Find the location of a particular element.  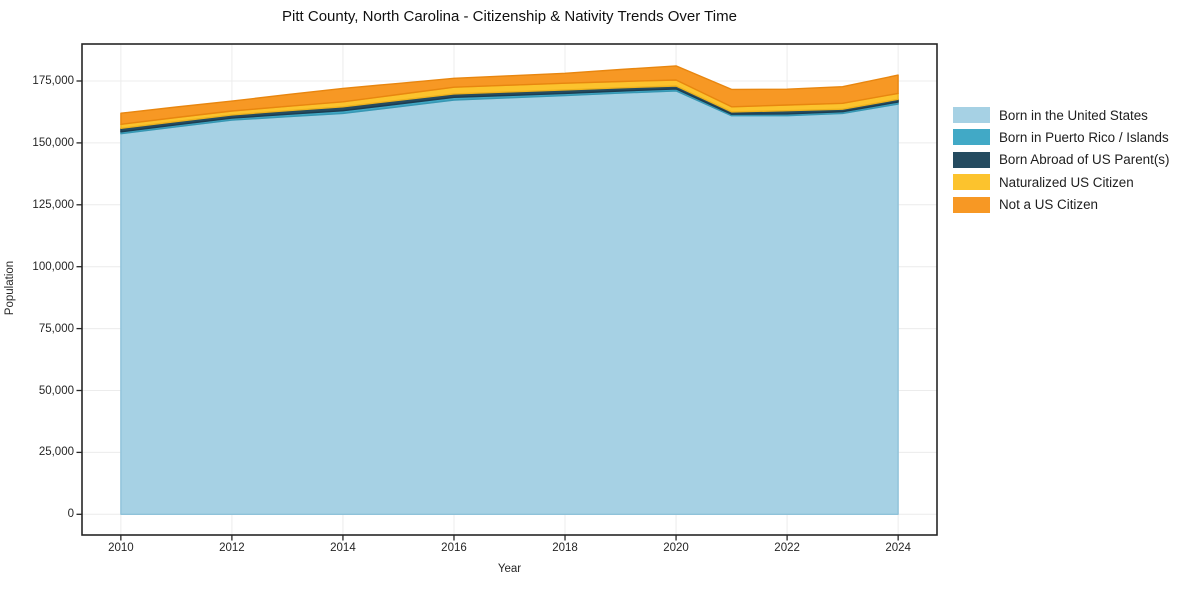

y-tick-label: 0 is located at coordinates (70, 514).